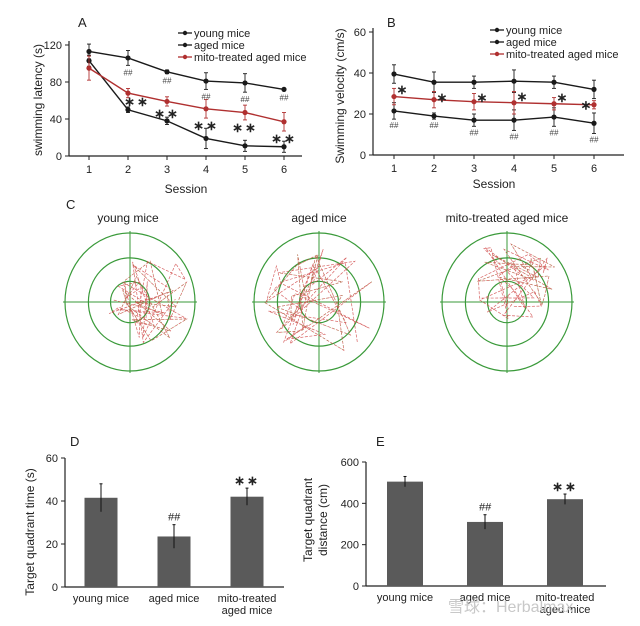 This screenshot has height=626, width=640. What do you see at coordinates (494, 184) in the screenshot?
I see `panel-b-xlabel: Session` at bounding box center [494, 184].